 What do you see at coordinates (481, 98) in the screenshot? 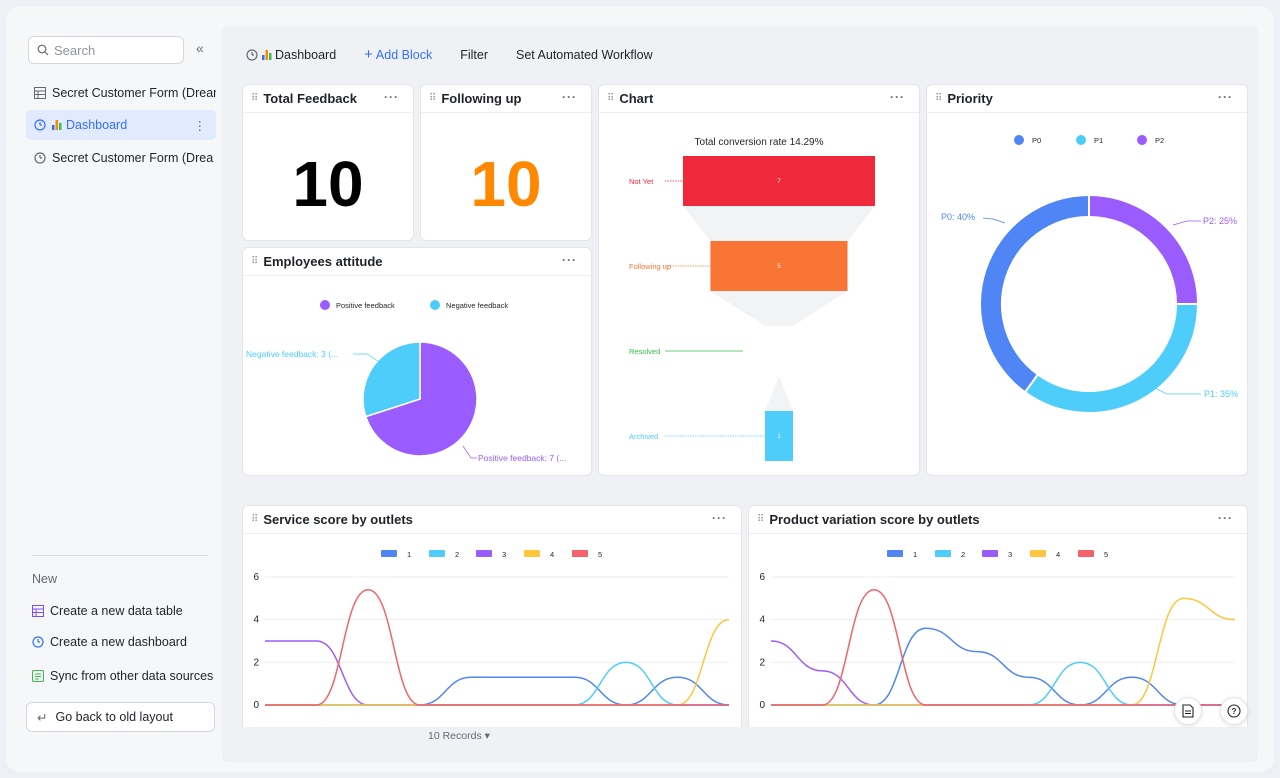
I see `card-title: Following up` at bounding box center [481, 98].